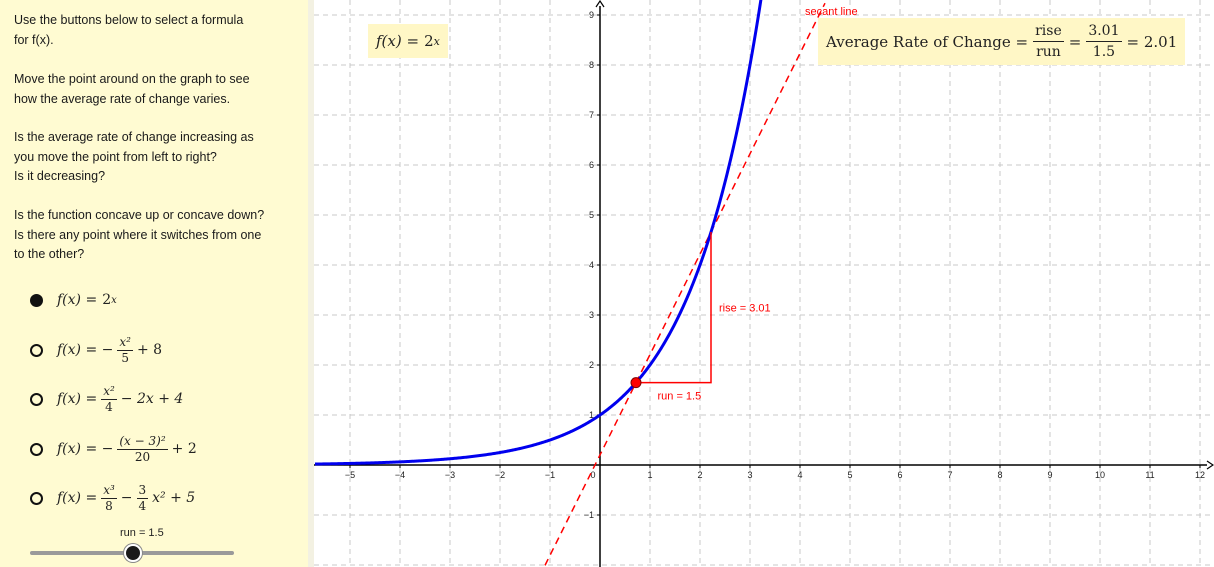  Describe the element at coordinates (1048, 52) in the screenshot. I see `run-word: run` at that location.